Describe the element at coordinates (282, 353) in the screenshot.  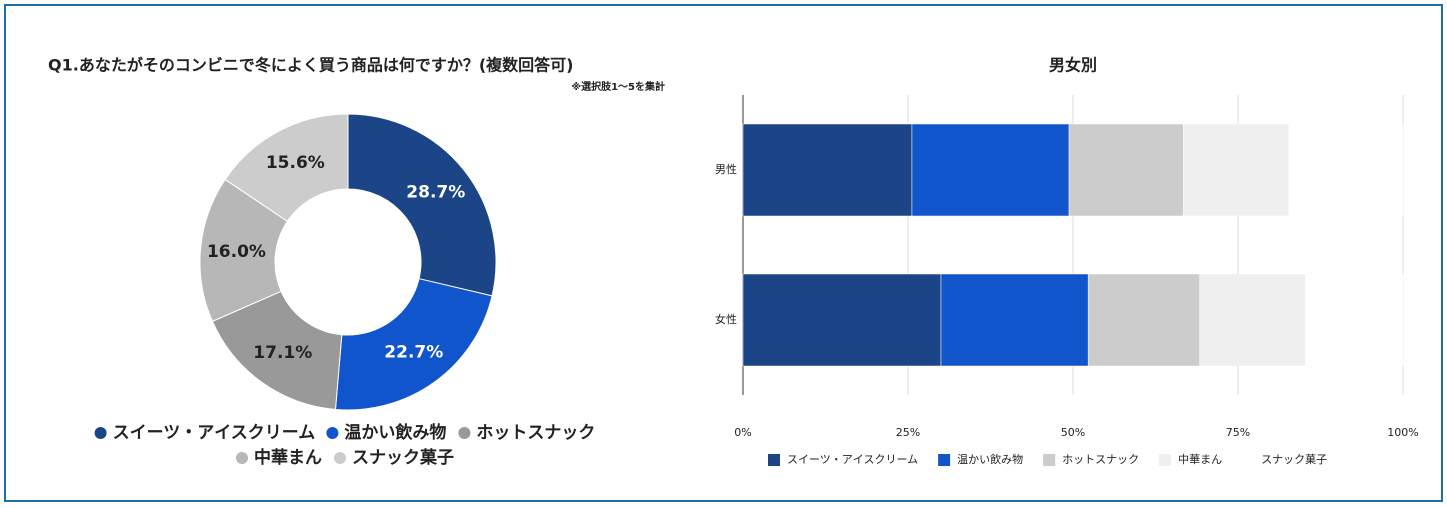
I see `data-label: 17.1%` at that location.